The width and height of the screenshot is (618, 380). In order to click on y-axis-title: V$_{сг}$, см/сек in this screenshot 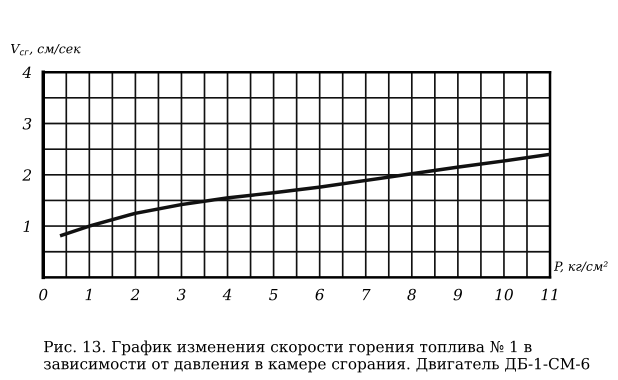, I will do `click(45, 50)`.